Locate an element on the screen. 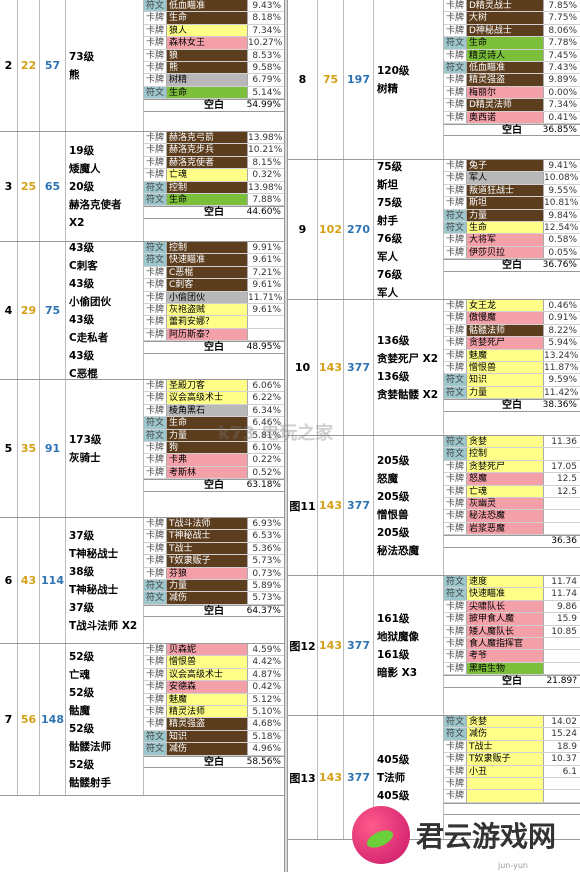 Image resolution: width=580 pixels, height=872 pixels. drop-row: 卡牌 尖啸队长 9.86 is located at coordinates (512, 607).